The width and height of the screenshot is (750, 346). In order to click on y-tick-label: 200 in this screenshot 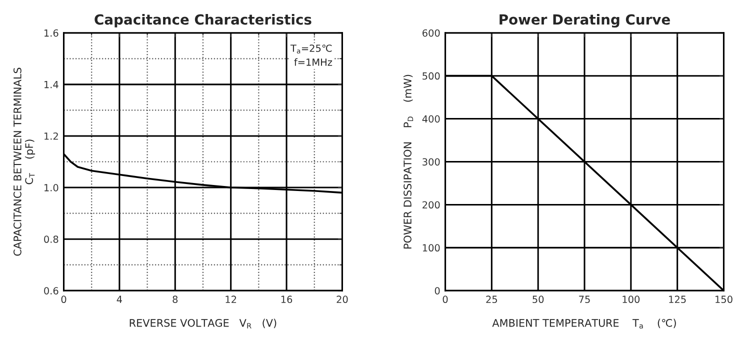, I will do `click(431, 205)`.